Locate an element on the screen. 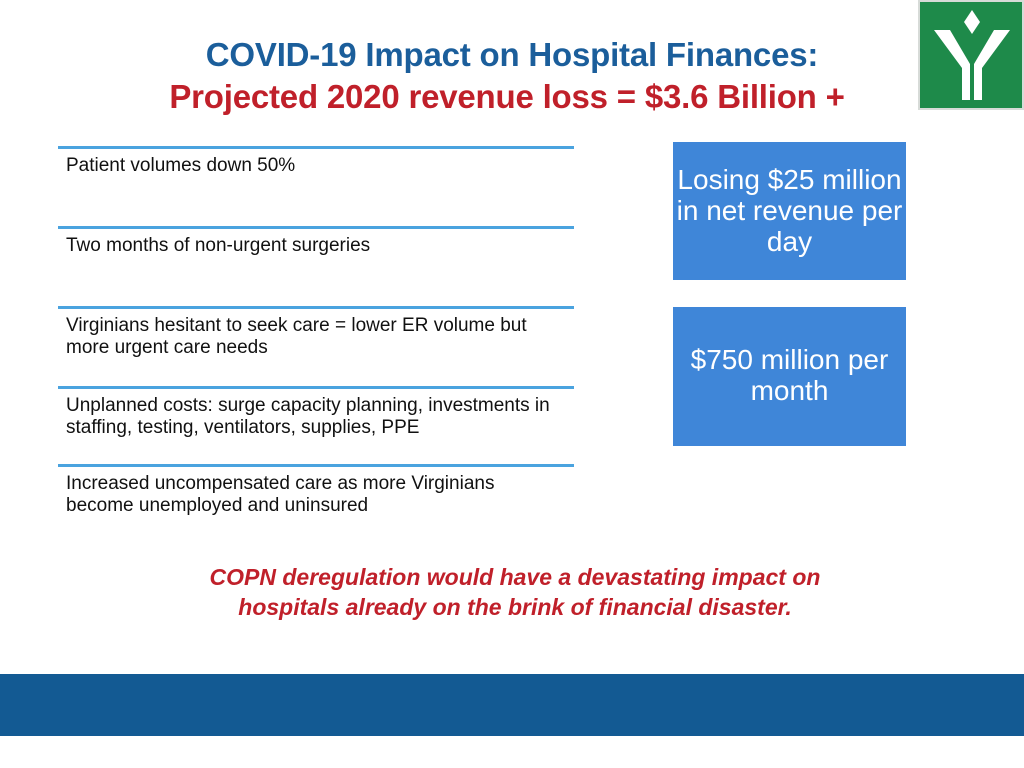 The width and height of the screenshot is (1024, 768). organization-logo is located at coordinates (971, 55).